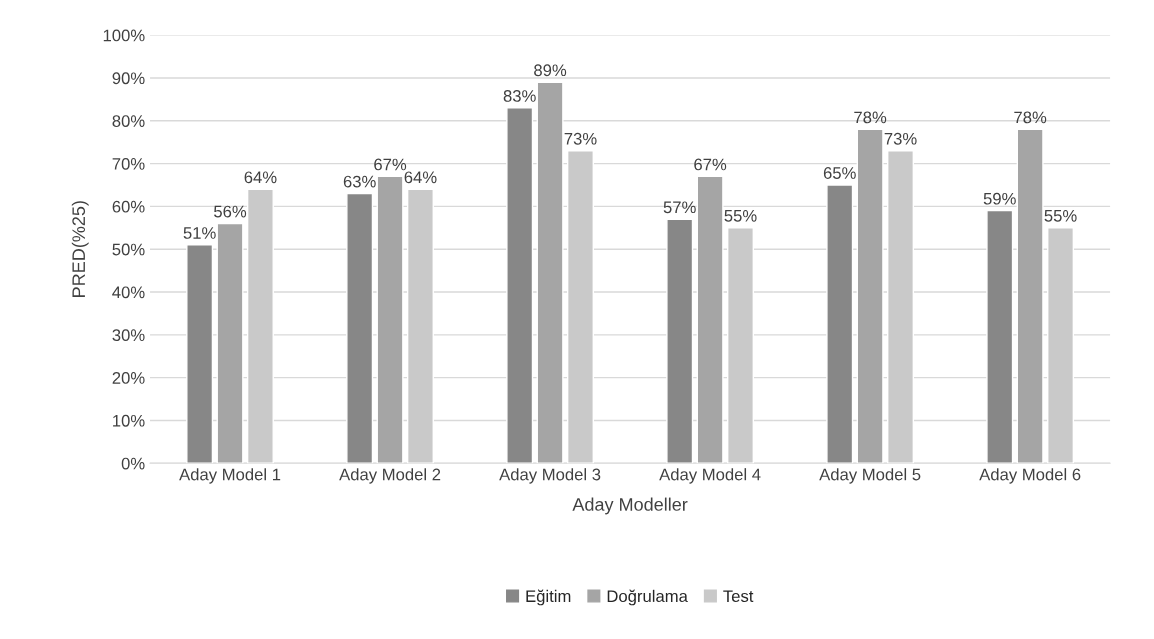 Image resolution: width=1154 pixels, height=639 pixels. Describe the element at coordinates (999, 198) in the screenshot. I see `data-label: 59%` at that location.